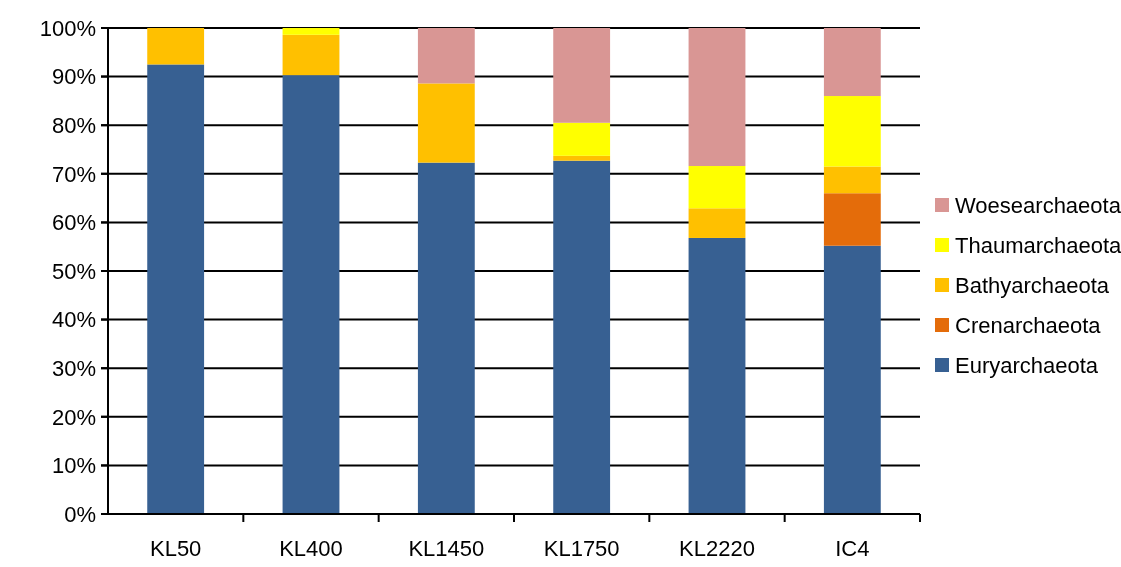 The height and width of the screenshot is (567, 1121). What do you see at coordinates (73, 466) in the screenshot?
I see `y-tick-label: 10%` at bounding box center [73, 466].